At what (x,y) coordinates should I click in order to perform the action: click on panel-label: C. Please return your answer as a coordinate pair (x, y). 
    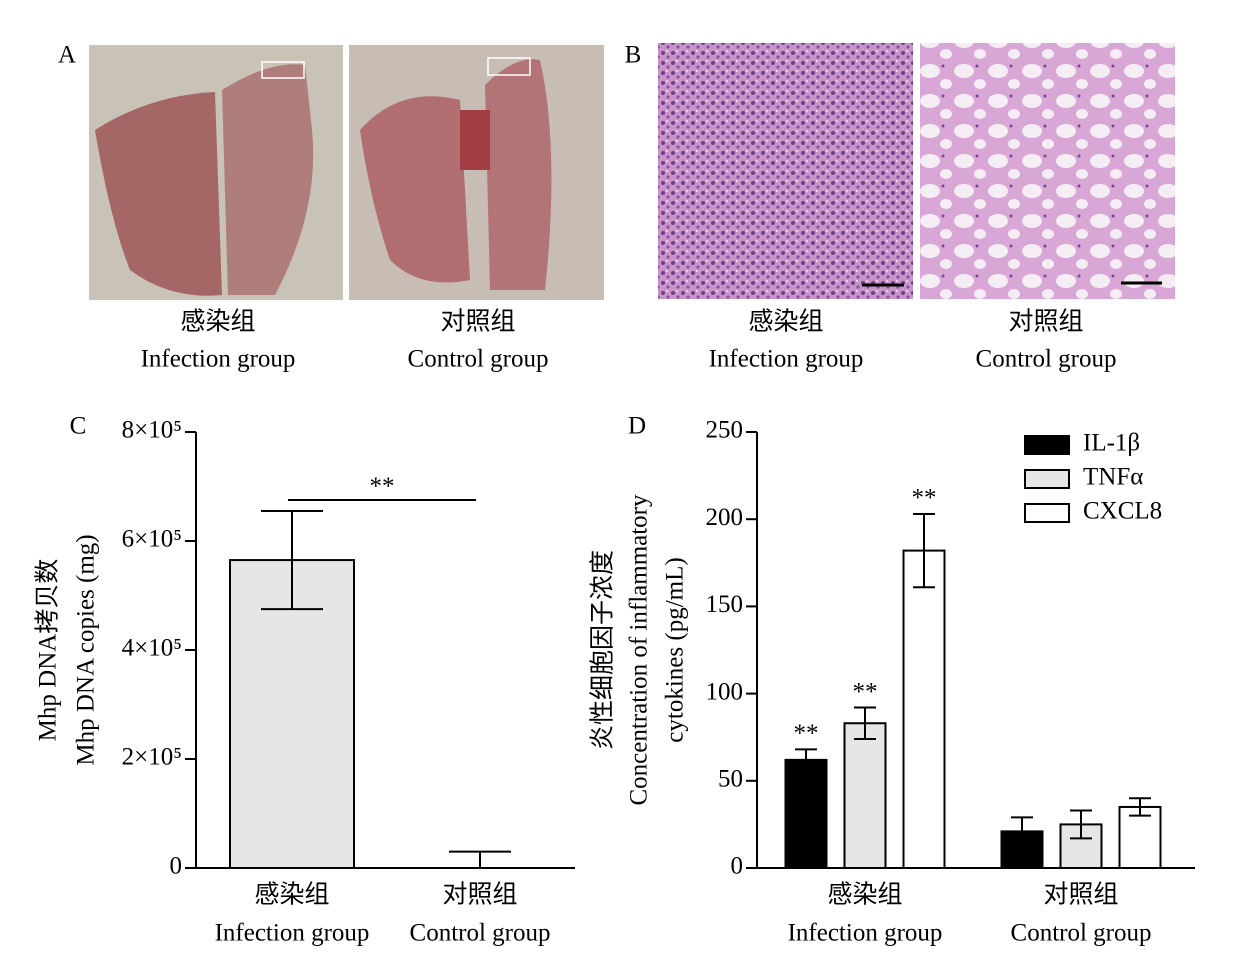
    Looking at the image, I should click on (78, 426).